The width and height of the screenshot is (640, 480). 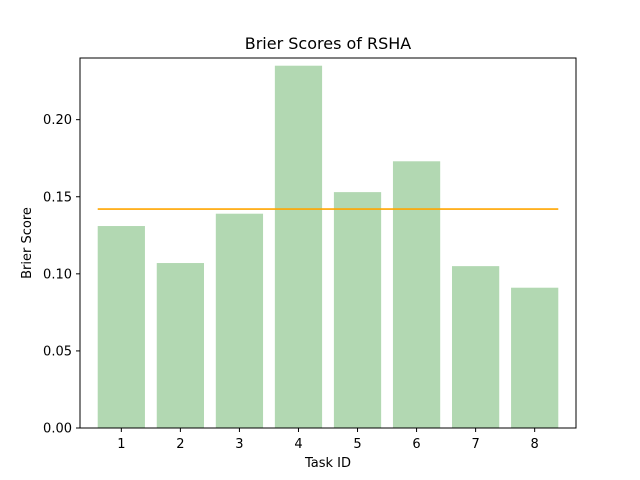 I want to click on x-tick-label: 3, so click(x=239, y=444).